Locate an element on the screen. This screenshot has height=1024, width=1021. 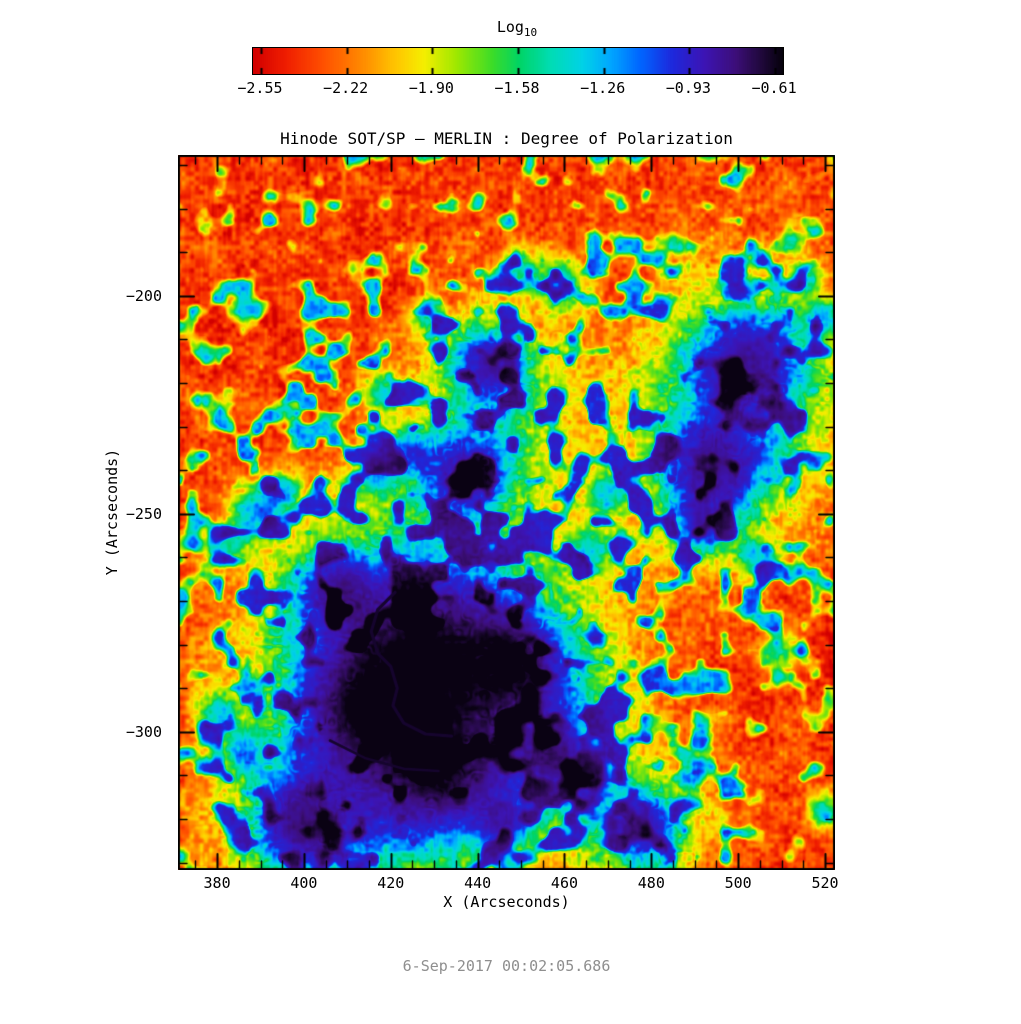
y-tick-labels: −200 −250 −300 is located at coordinates (85, 512).